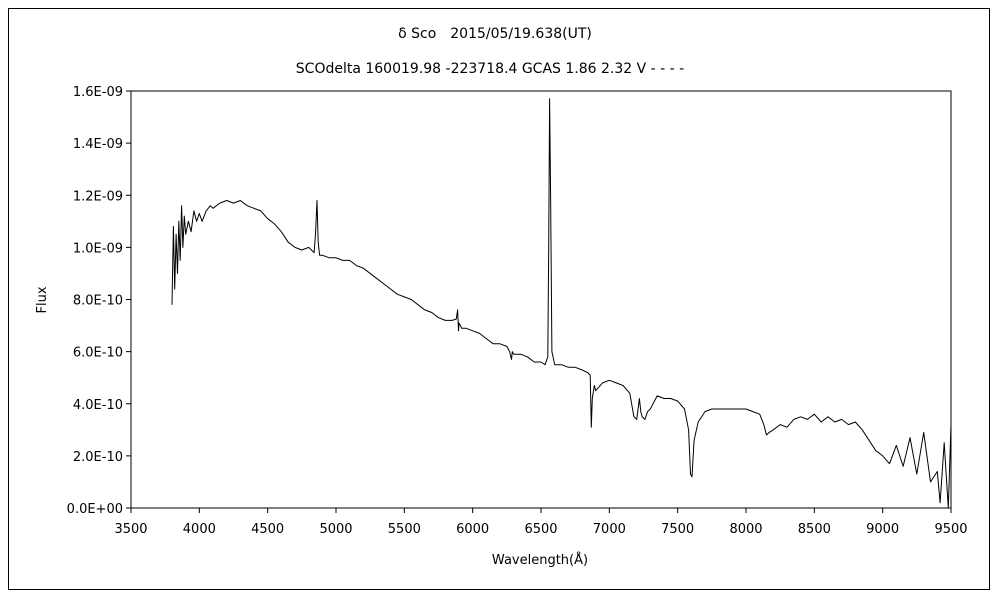 This screenshot has height=600, width=1000. I want to click on x-axis-label: Wavelength(Å), so click(540, 560).